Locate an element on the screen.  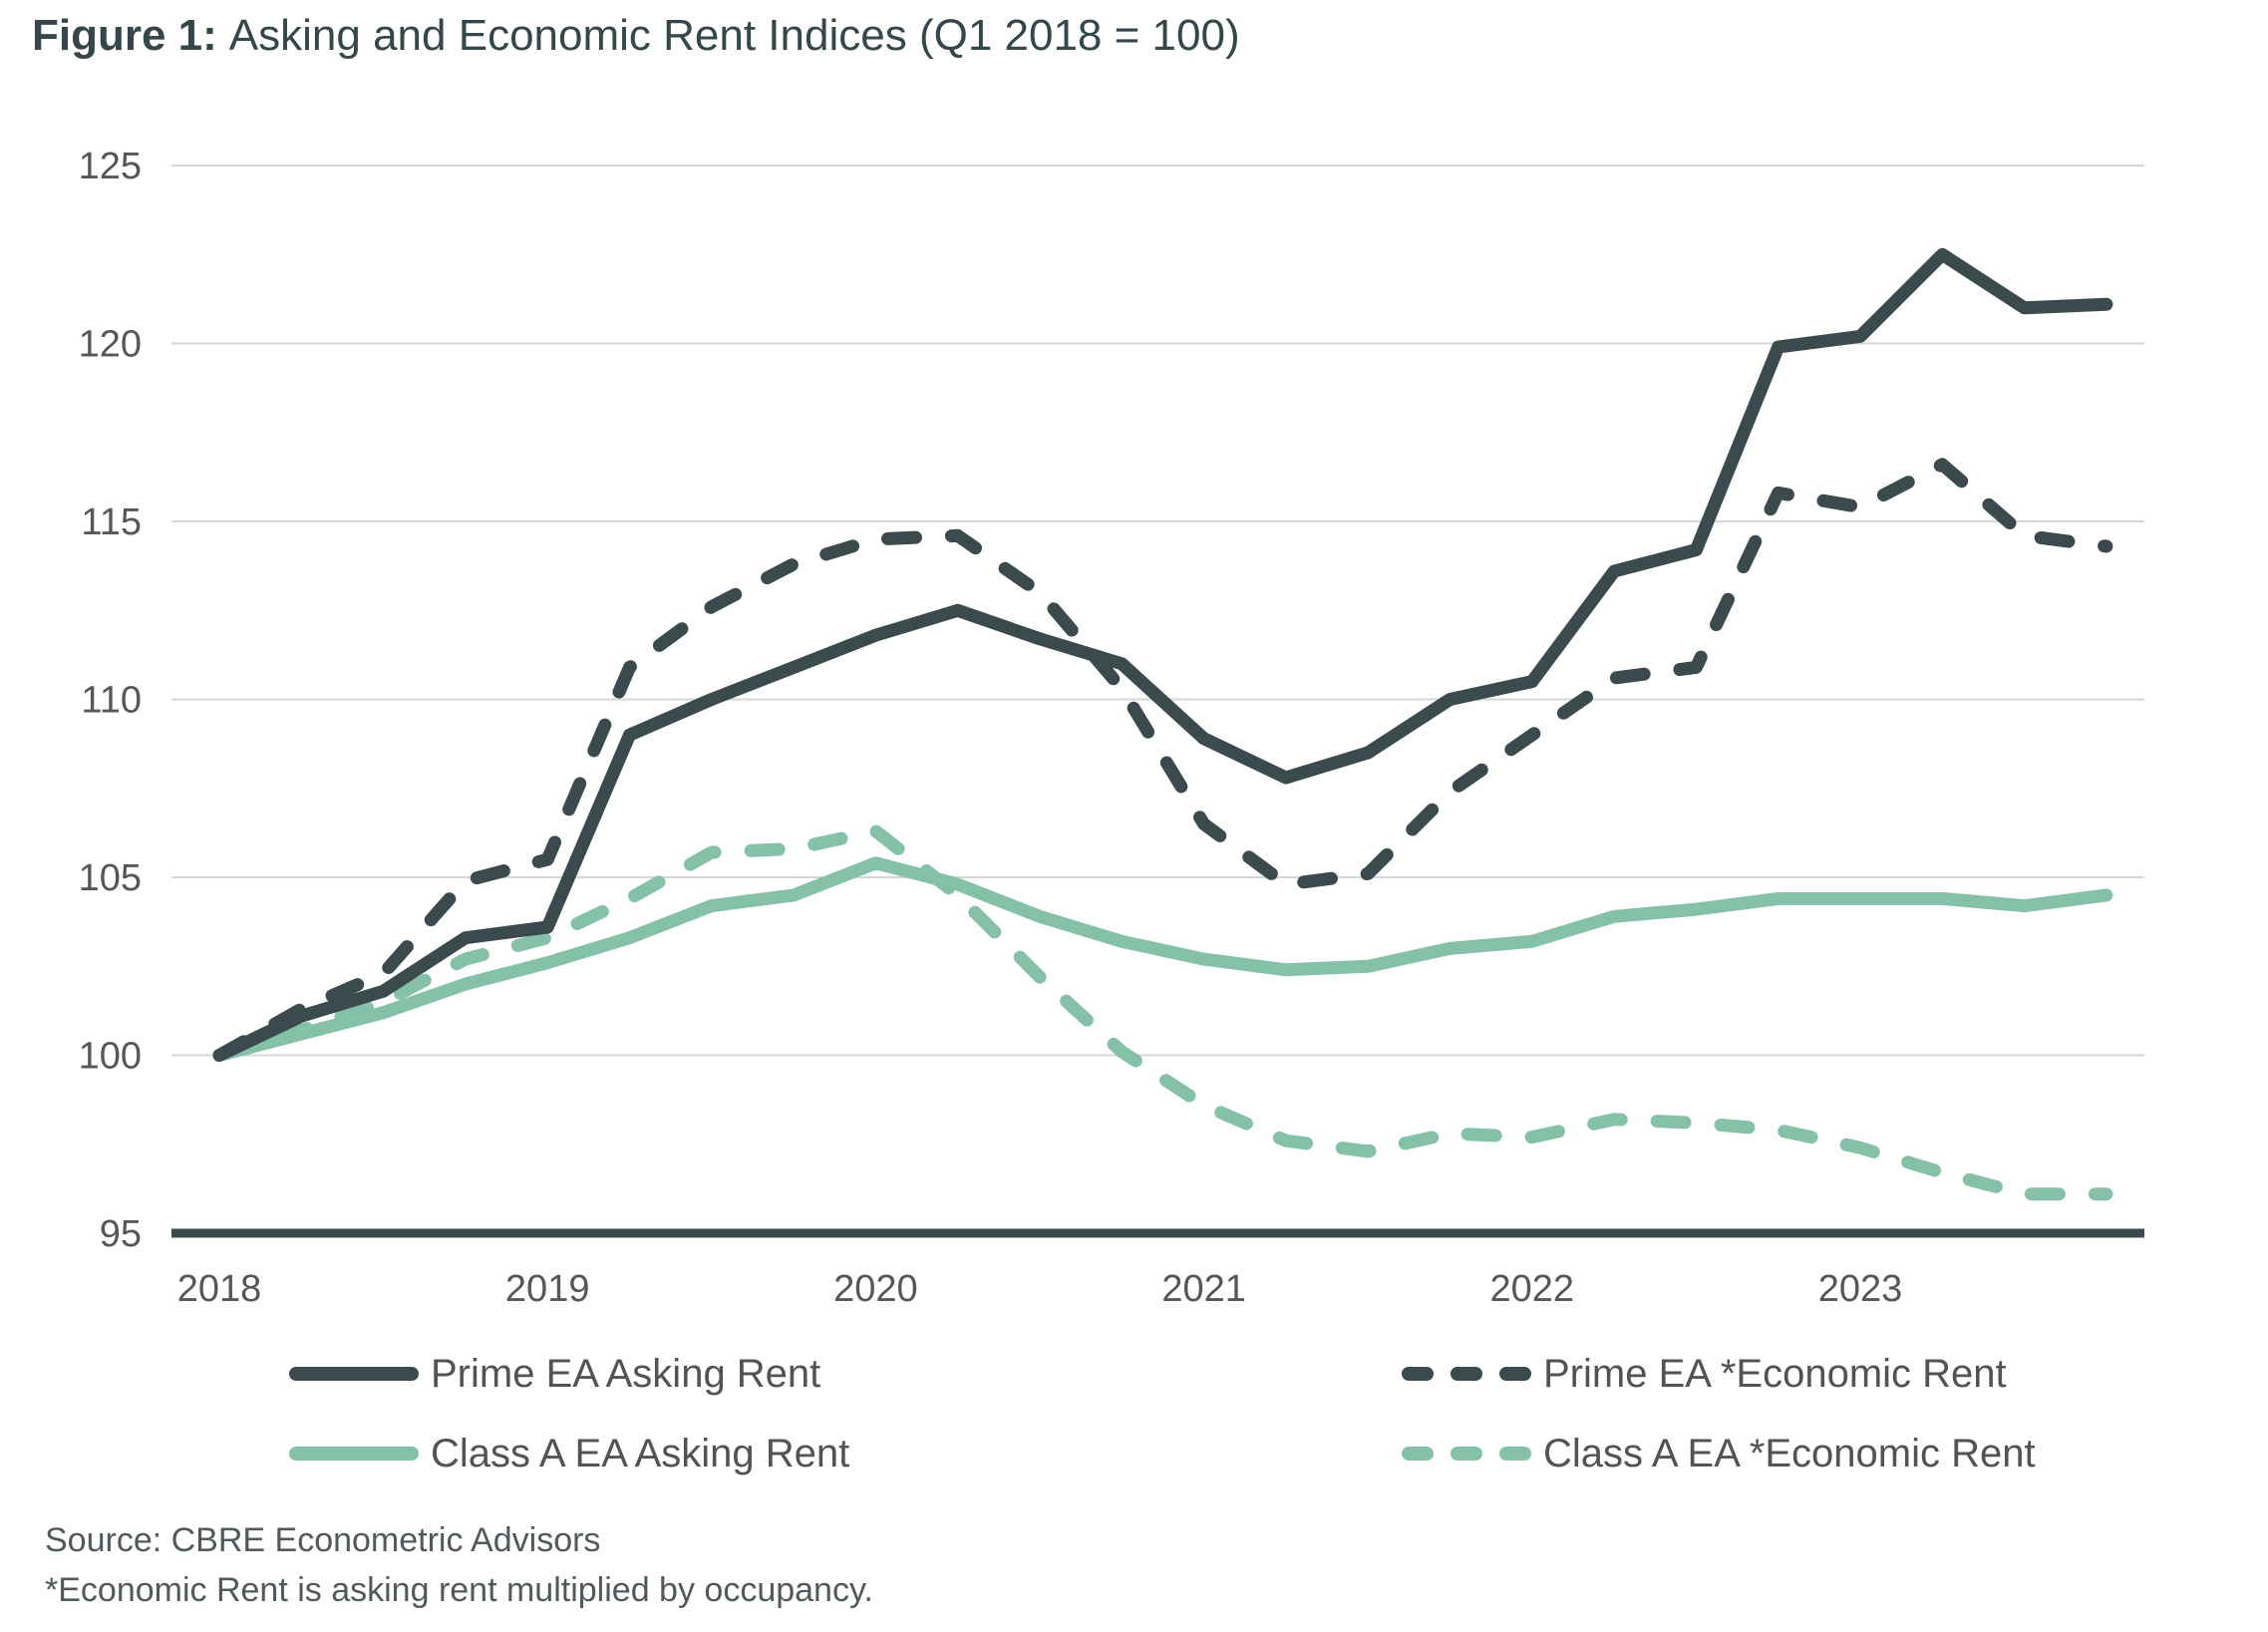
chart-title-prefix: Figure 1: is located at coordinates (124, 35).